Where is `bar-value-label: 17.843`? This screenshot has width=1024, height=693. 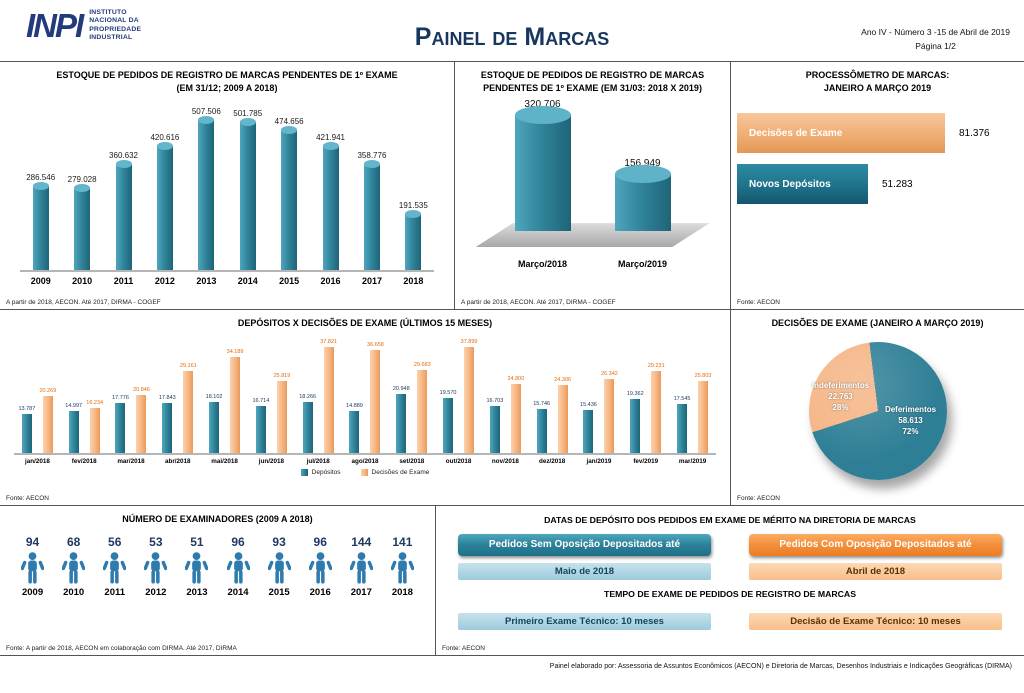
bar-value-label: 17.843 is located at coordinates (167, 398).